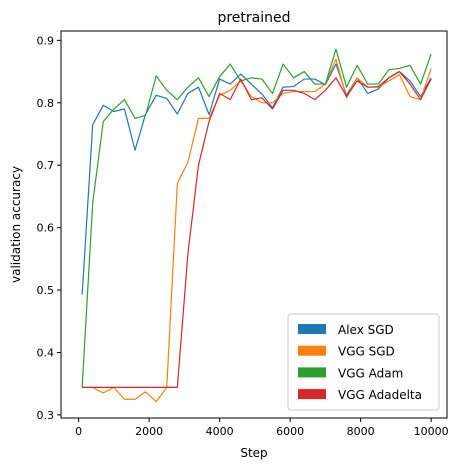 Image resolution: width=463 pixels, height=470 pixels. I want to click on legend-label: Alex SGD, so click(366, 330).